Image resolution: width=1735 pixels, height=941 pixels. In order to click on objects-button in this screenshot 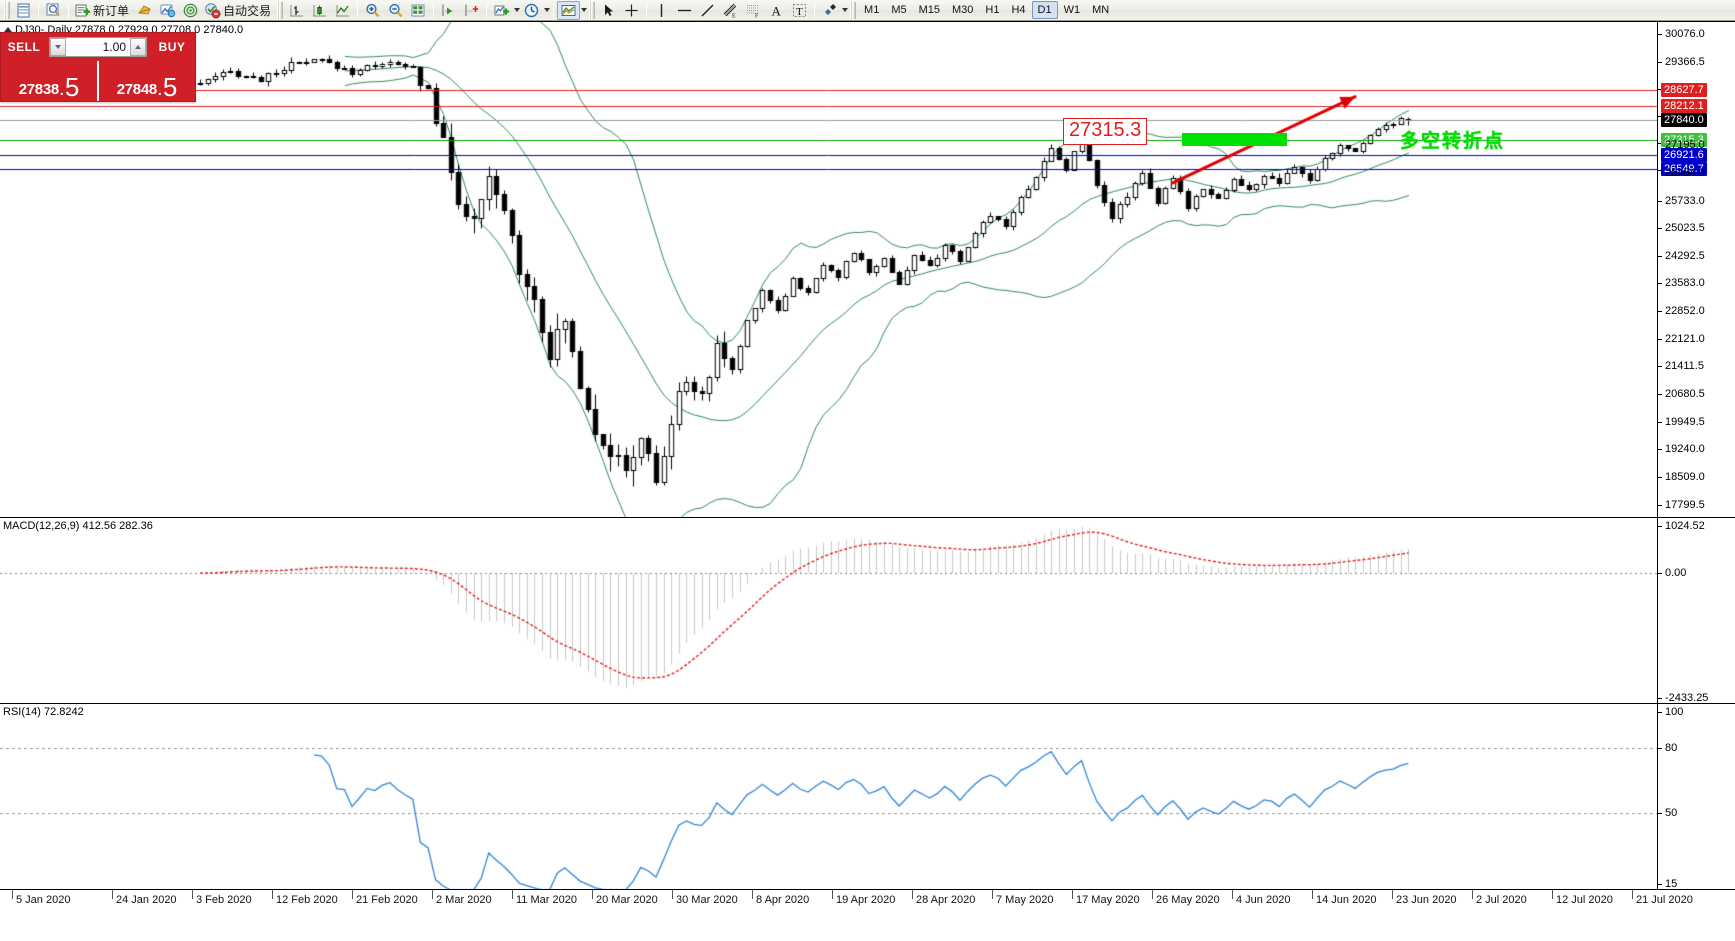, I will do `click(829, 10)`.